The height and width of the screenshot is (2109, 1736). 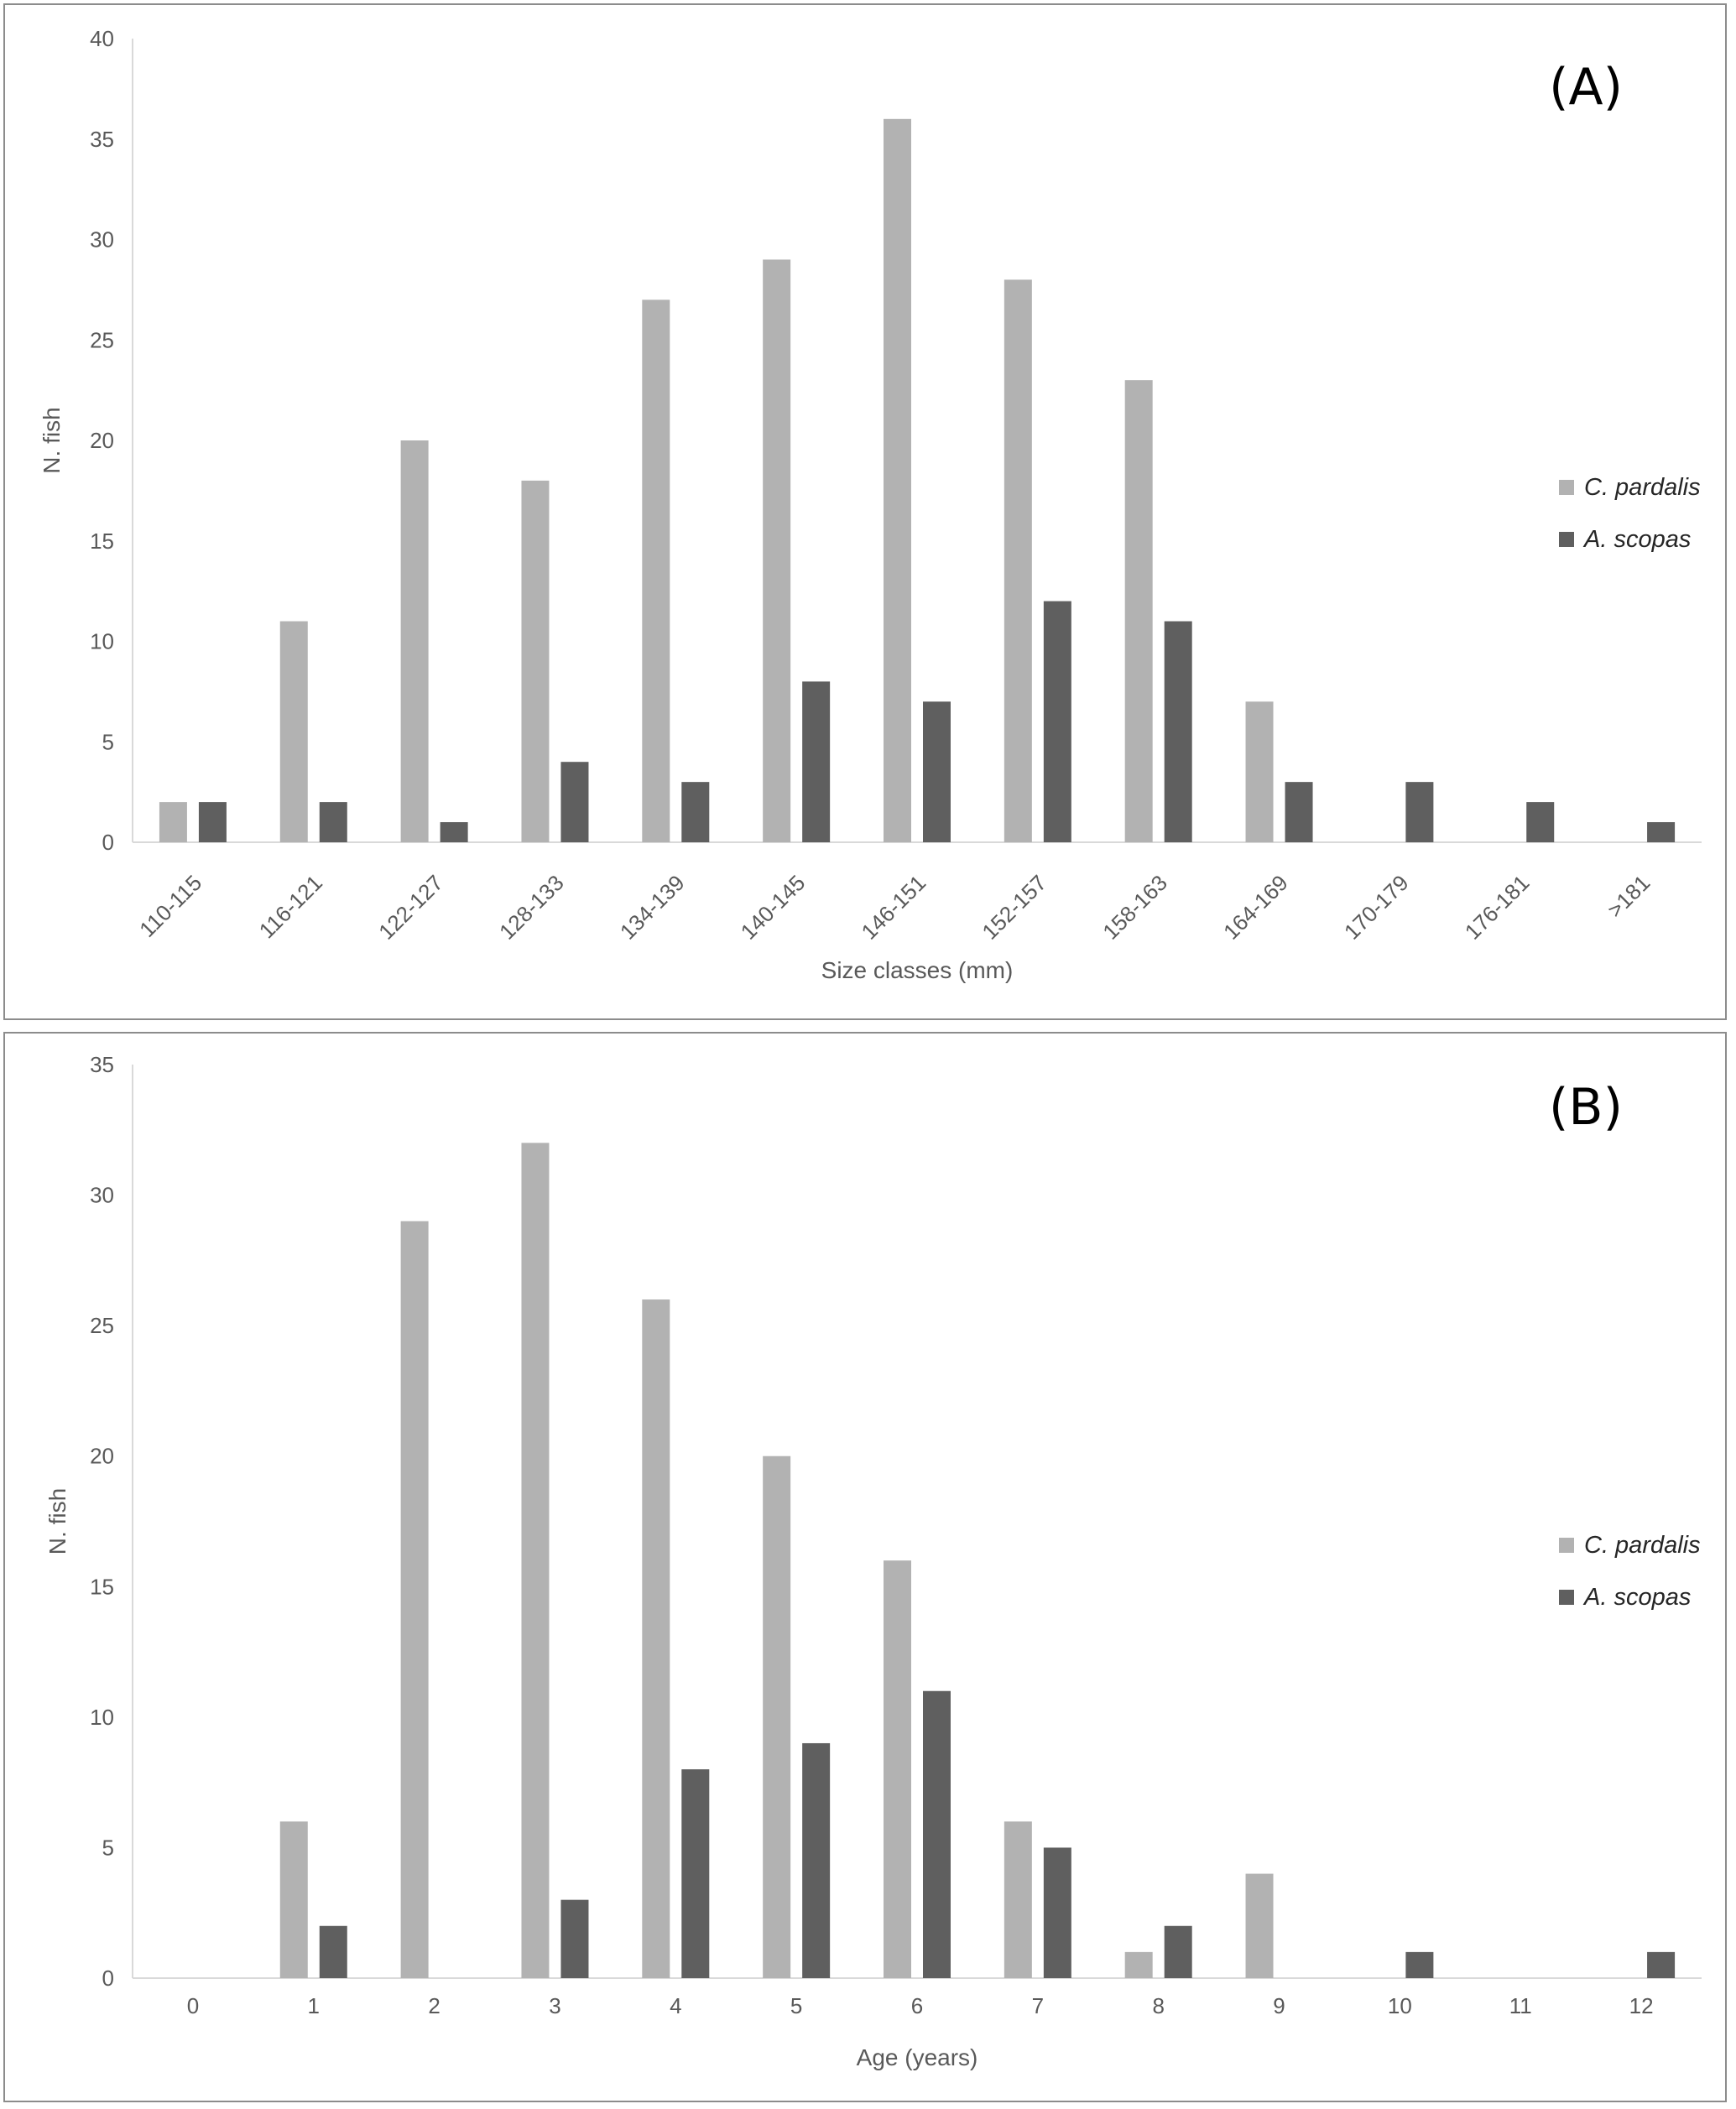 I want to click on x-tick-label: 128-133, so click(x=531, y=907).